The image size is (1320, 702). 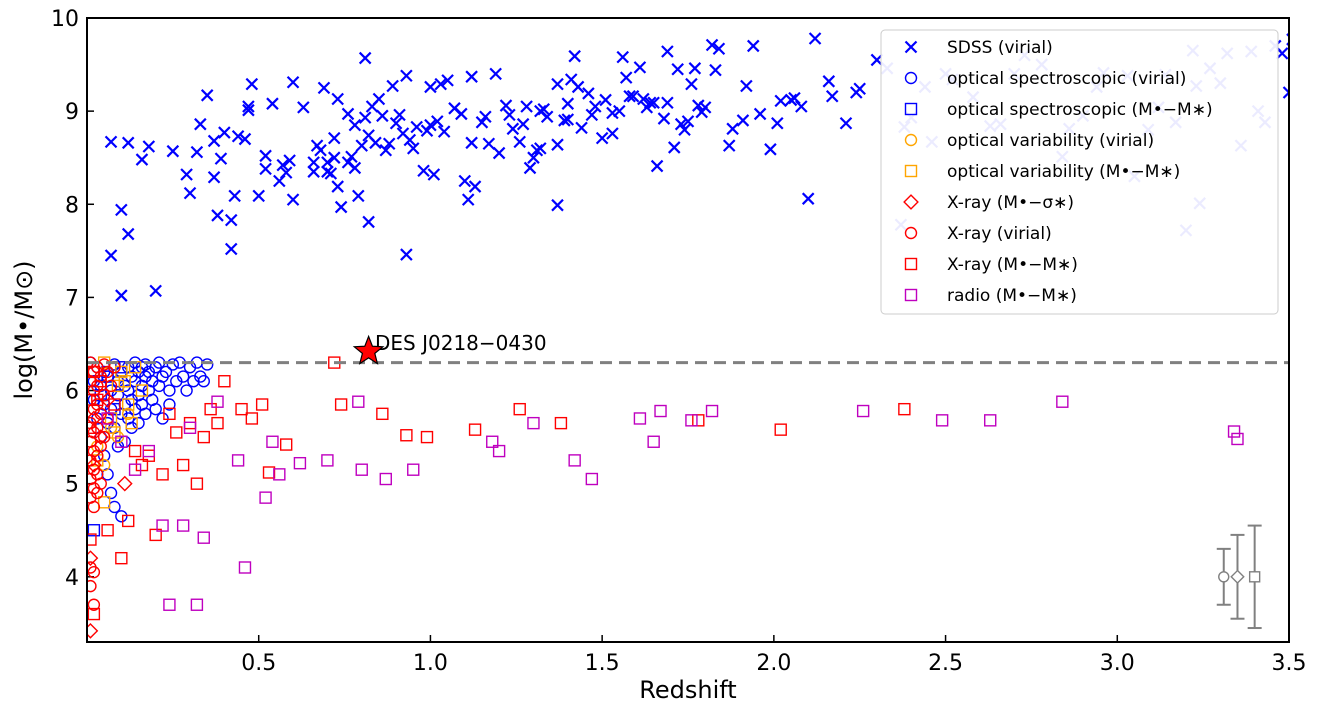 I want to click on y-tick-label: 8, so click(x=72, y=205).